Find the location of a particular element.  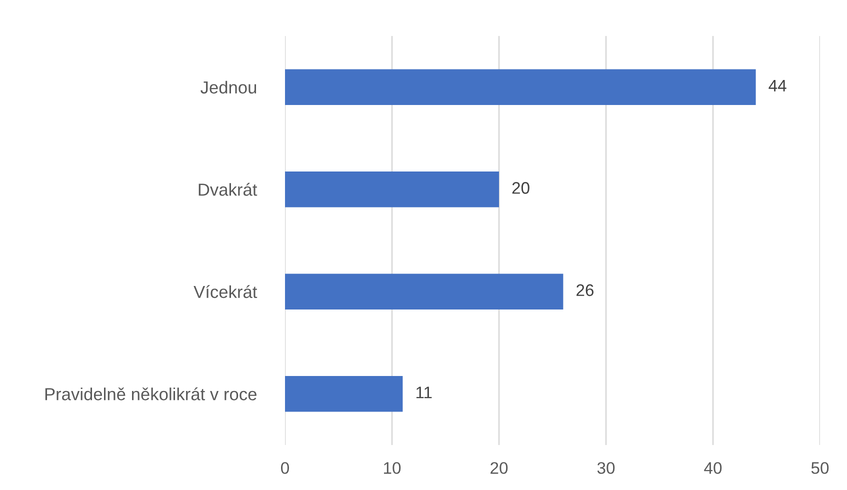

y-tick-label: Jednou is located at coordinates (228, 87).